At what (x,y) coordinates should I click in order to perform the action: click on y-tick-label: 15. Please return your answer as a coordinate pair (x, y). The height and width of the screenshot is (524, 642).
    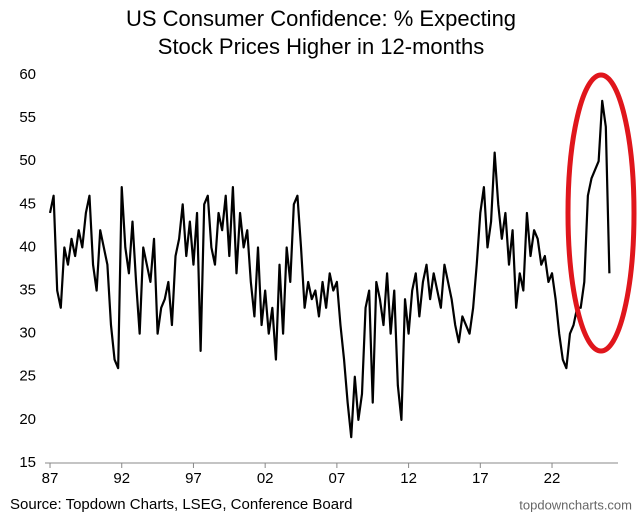
    Looking at the image, I should click on (27, 462).